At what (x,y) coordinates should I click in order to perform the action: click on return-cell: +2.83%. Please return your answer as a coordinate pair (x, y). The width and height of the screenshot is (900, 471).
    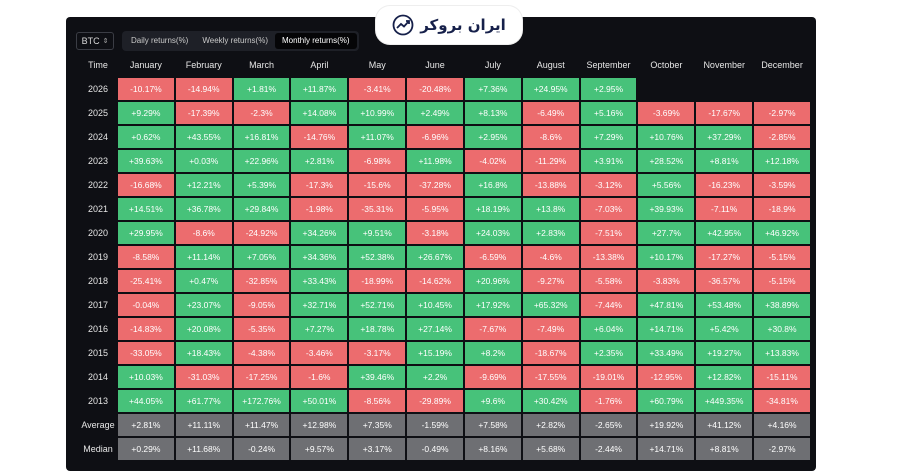
    Looking at the image, I should click on (550, 233).